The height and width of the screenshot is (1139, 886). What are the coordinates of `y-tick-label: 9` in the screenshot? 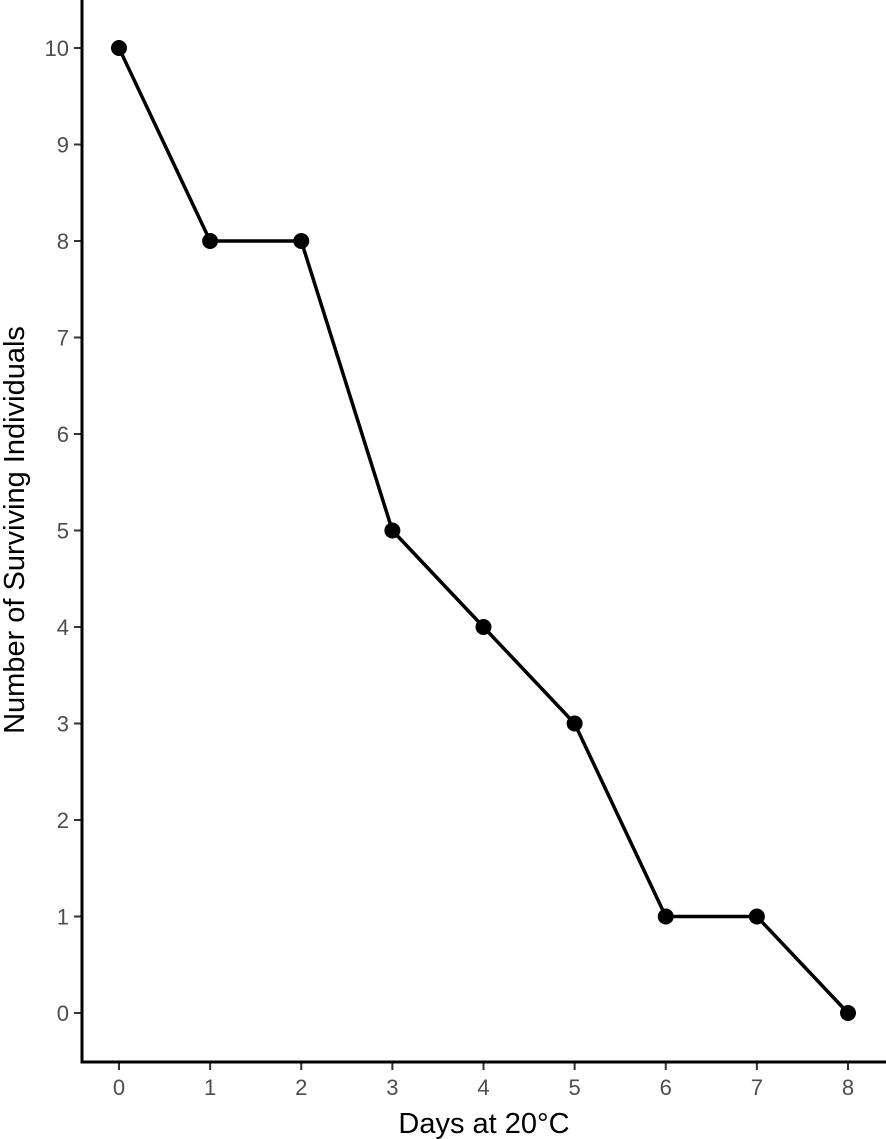 It's located at (63, 145).